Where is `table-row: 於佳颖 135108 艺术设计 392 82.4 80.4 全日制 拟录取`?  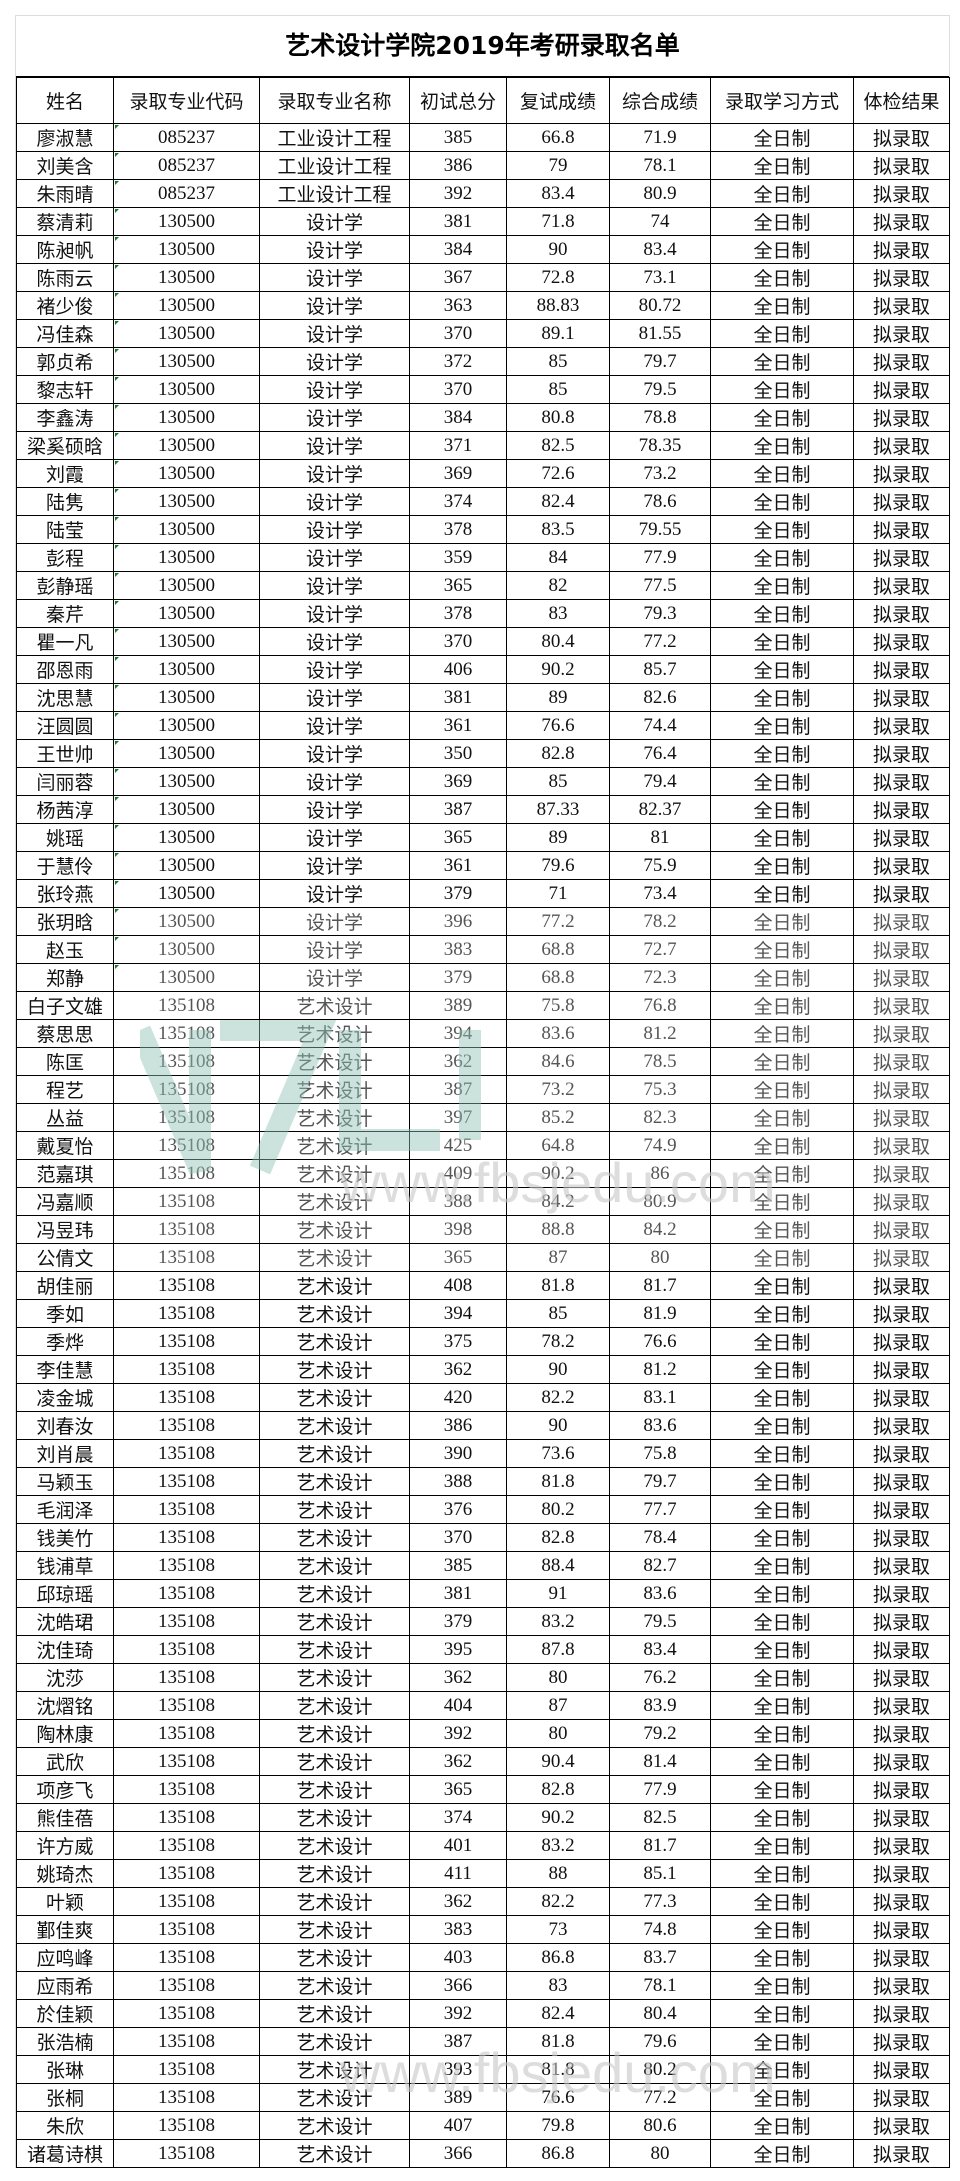
table-row: 於佳颖 135108 艺术设计 392 82.4 80.4 全日制 拟录取 is located at coordinates (483, 2013).